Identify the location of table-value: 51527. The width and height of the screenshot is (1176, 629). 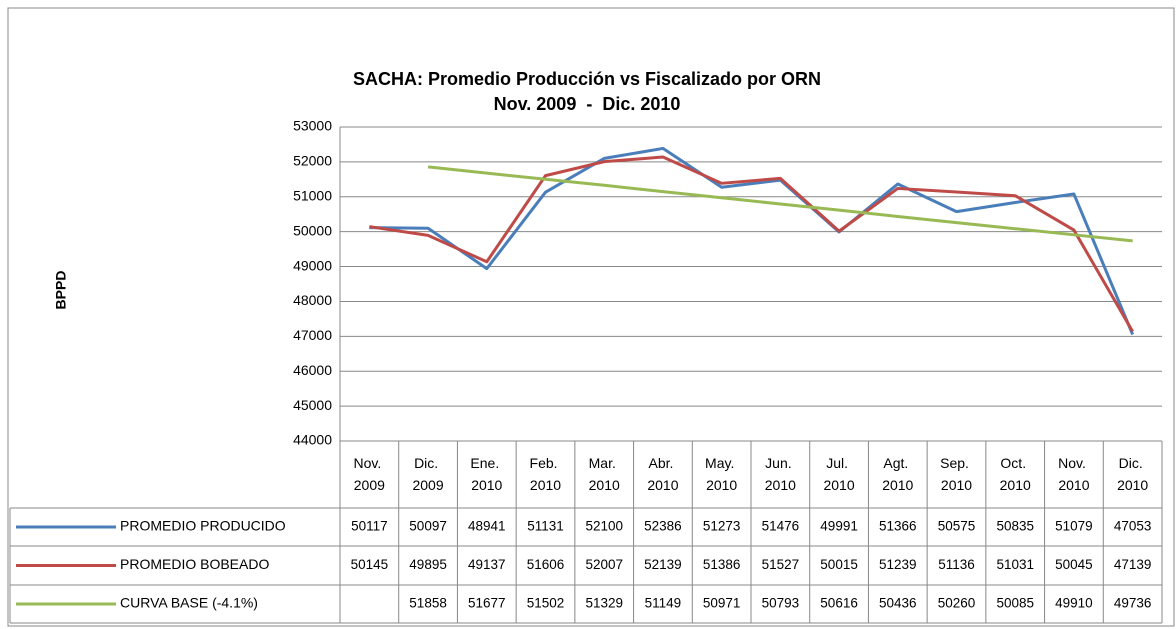
(781, 564).